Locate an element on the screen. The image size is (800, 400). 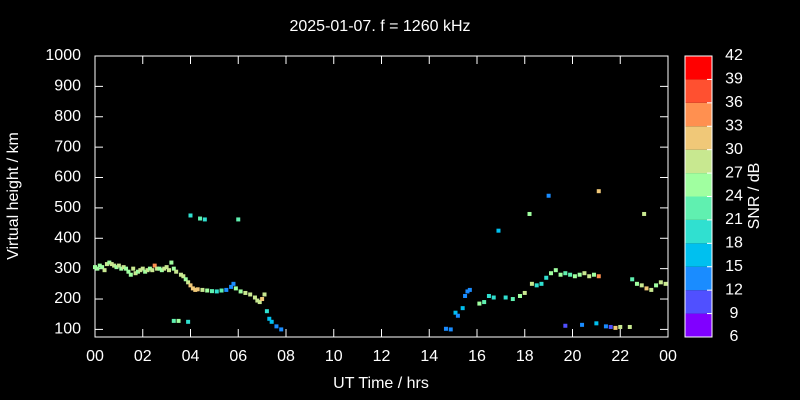
y-tick-label: 800 is located at coordinates (67, 116).